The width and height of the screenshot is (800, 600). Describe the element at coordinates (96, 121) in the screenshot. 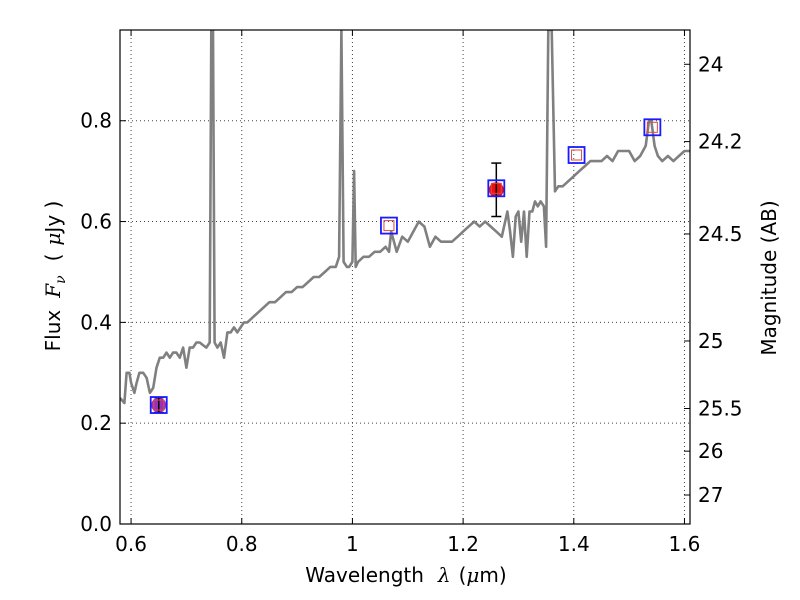

I see `y-tick-label: 0.8` at that location.